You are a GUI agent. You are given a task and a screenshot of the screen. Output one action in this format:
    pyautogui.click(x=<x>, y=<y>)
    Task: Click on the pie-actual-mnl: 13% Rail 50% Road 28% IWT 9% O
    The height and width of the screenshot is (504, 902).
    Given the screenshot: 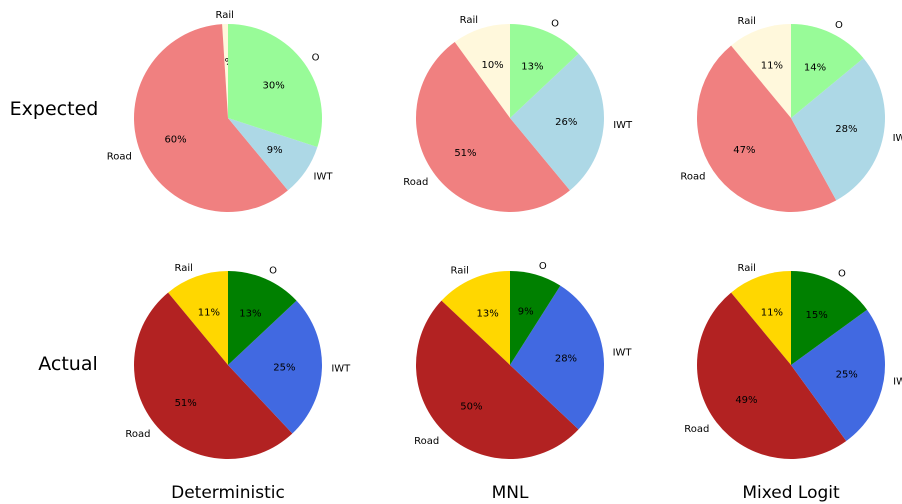 What is the action you would take?
    pyautogui.click(x=523, y=360)
    